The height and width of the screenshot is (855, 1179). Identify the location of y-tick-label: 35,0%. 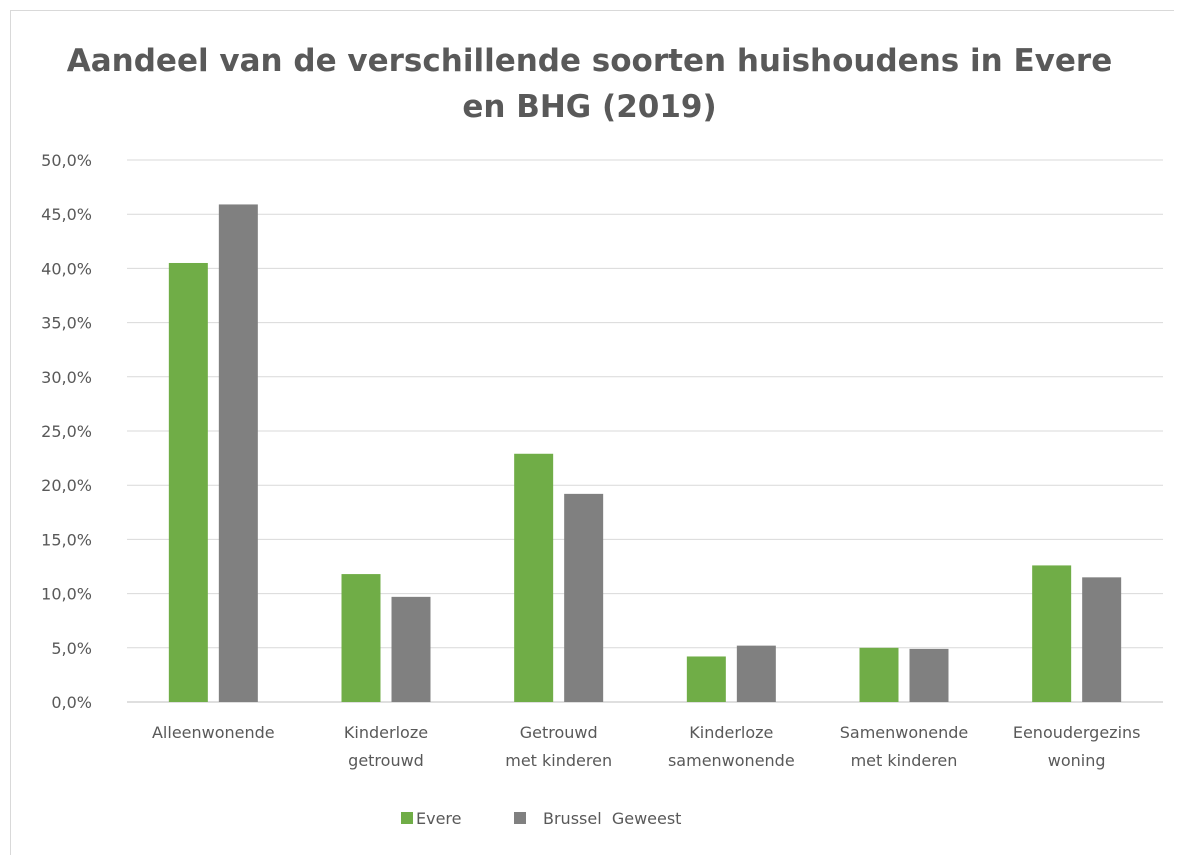
(66, 323).